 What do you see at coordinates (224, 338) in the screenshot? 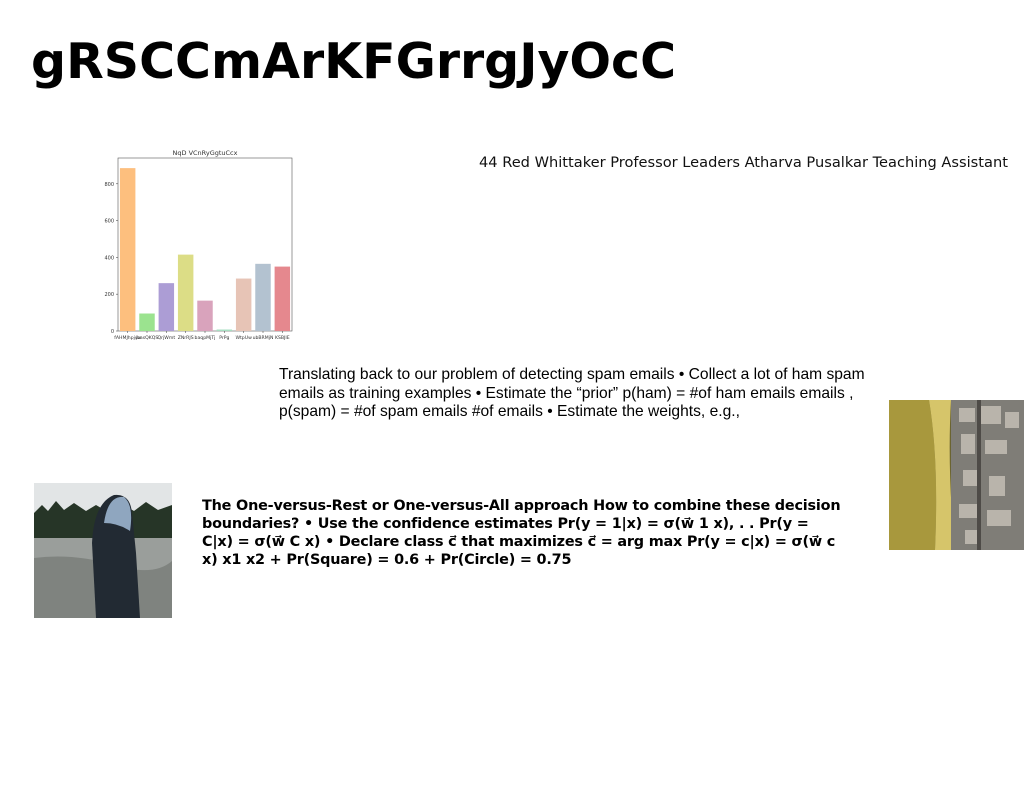
I see `x-tick-label: PrPg` at bounding box center [224, 338].